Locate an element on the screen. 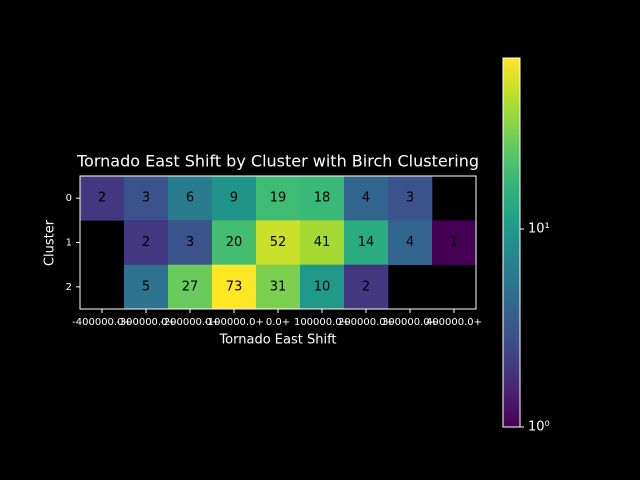 This screenshot has height=480, width=640. cell-label: 52 is located at coordinates (278, 242).